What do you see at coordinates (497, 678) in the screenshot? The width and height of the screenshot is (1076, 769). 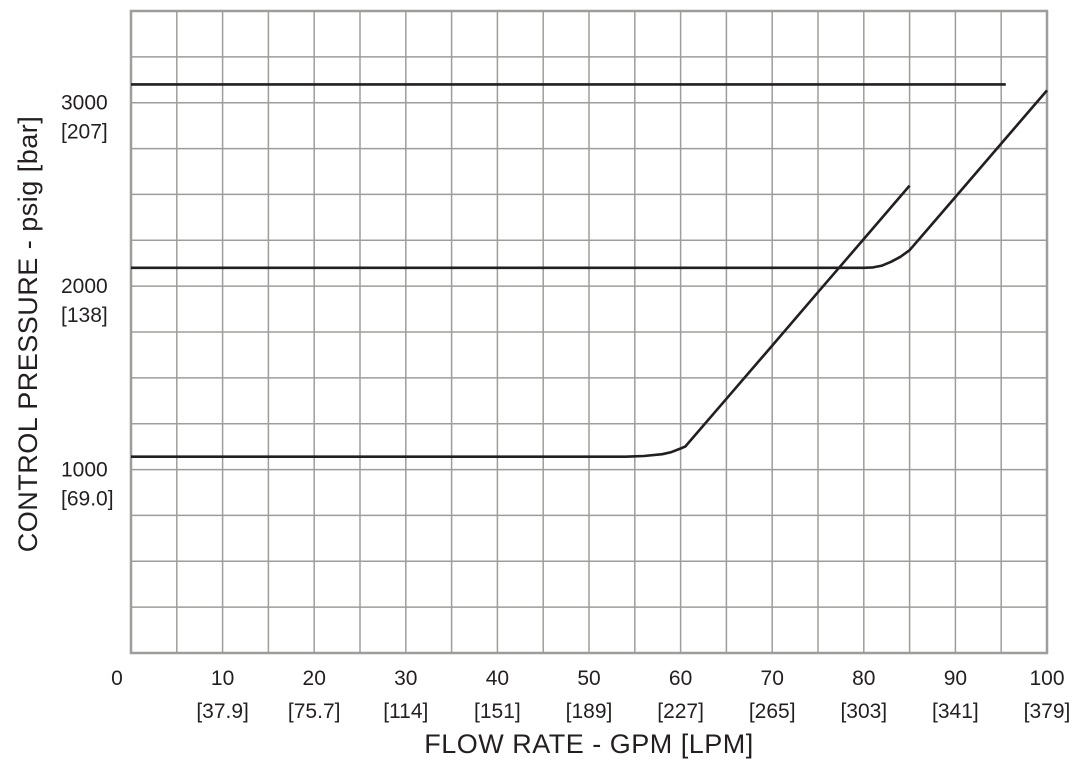 I see `x-tick-label: 40` at bounding box center [497, 678].